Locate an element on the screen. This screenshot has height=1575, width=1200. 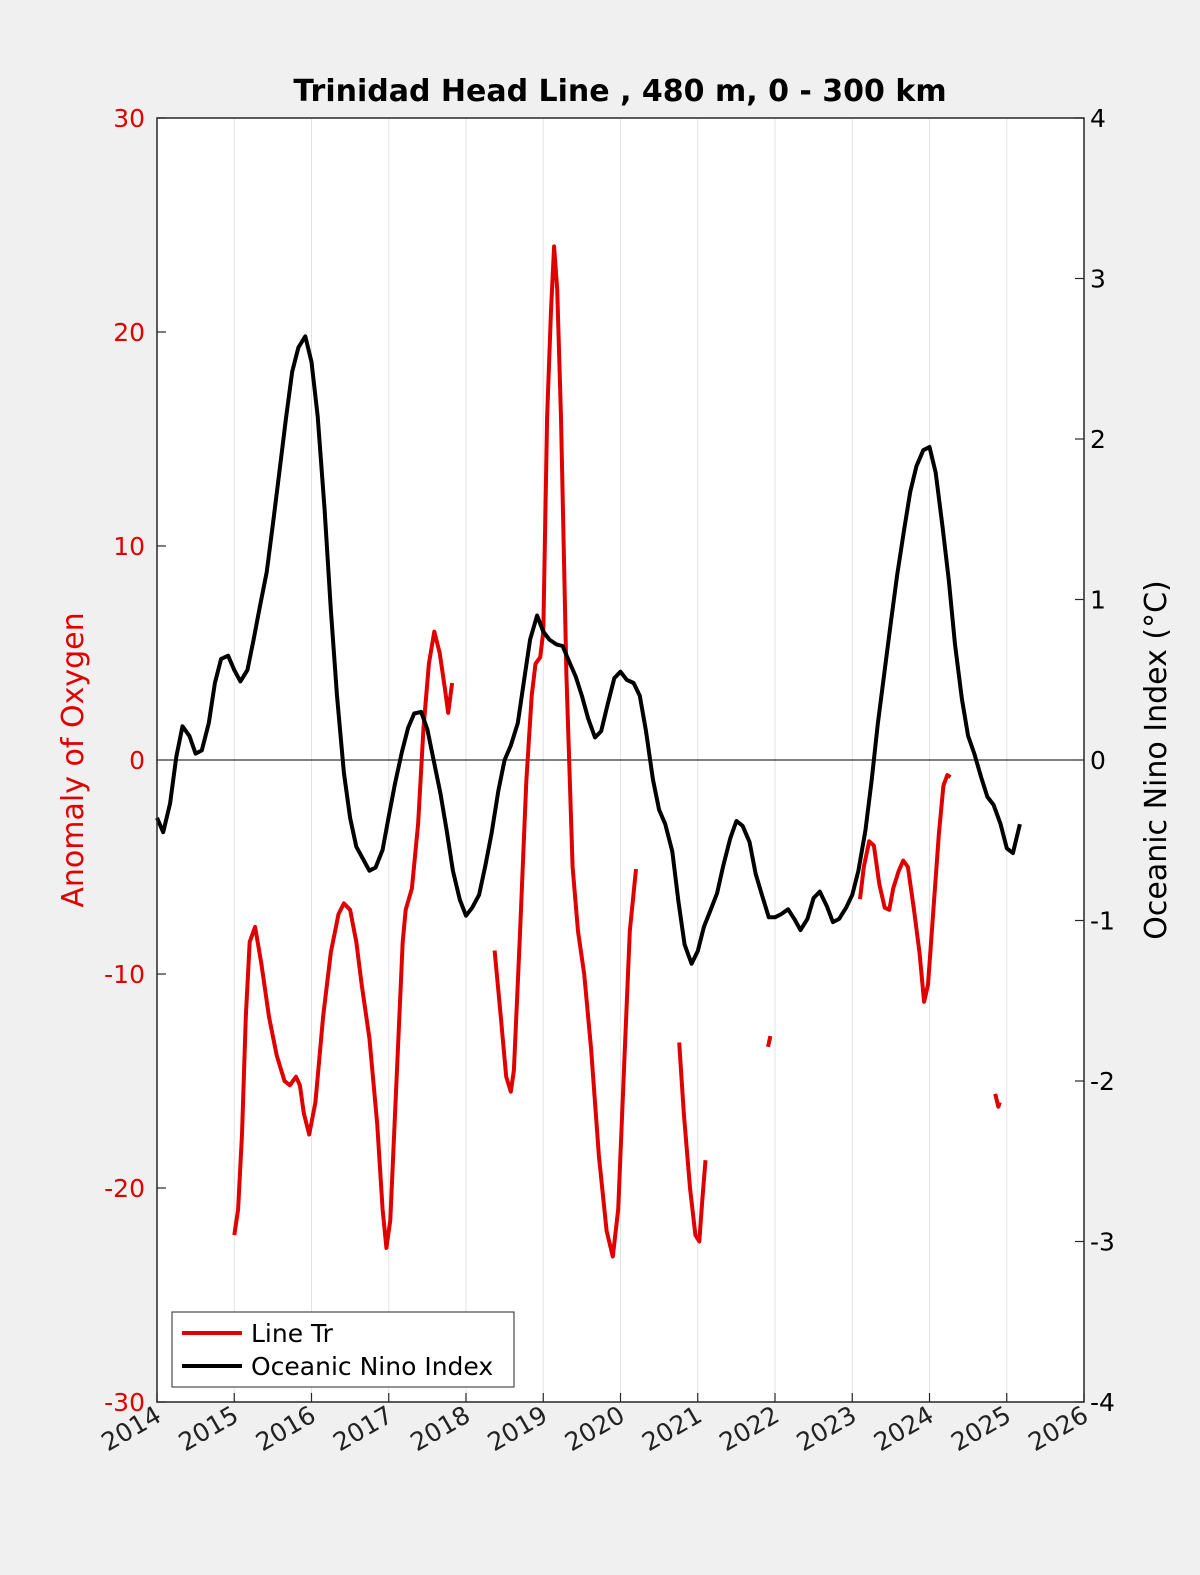
x-tick-label: 2025 is located at coordinates (981, 1428).